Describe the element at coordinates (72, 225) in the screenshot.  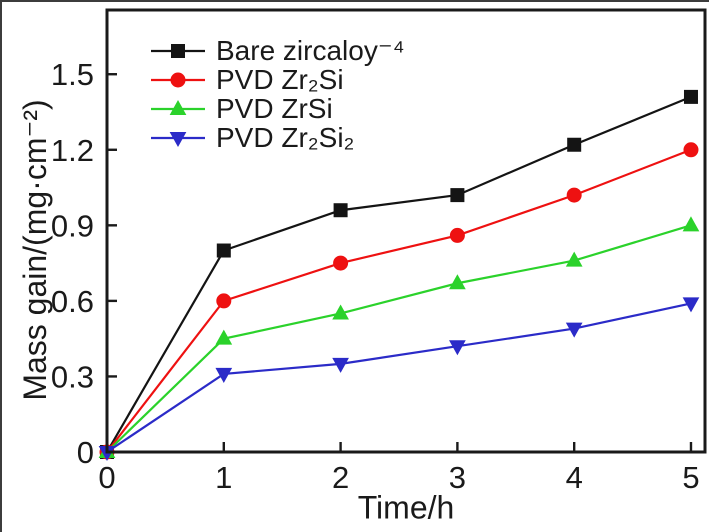
I see `y-tick-label: 0.9` at that location.